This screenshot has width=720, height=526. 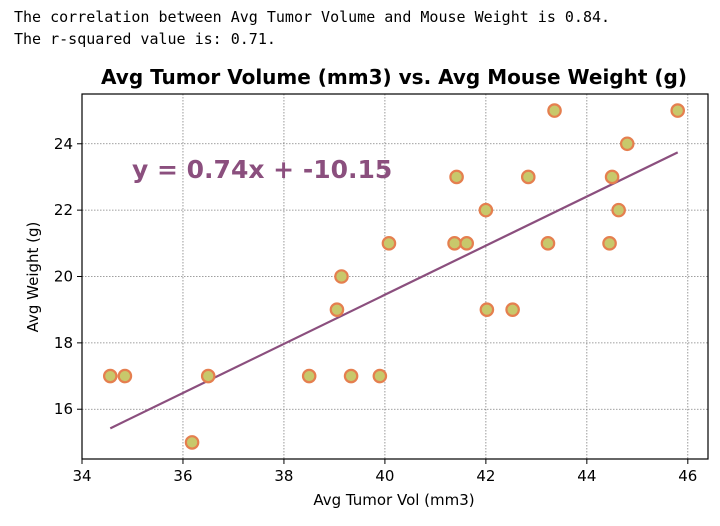 What do you see at coordinates (63, 343) in the screenshot?
I see `y-tick-label: 18` at bounding box center [63, 343].